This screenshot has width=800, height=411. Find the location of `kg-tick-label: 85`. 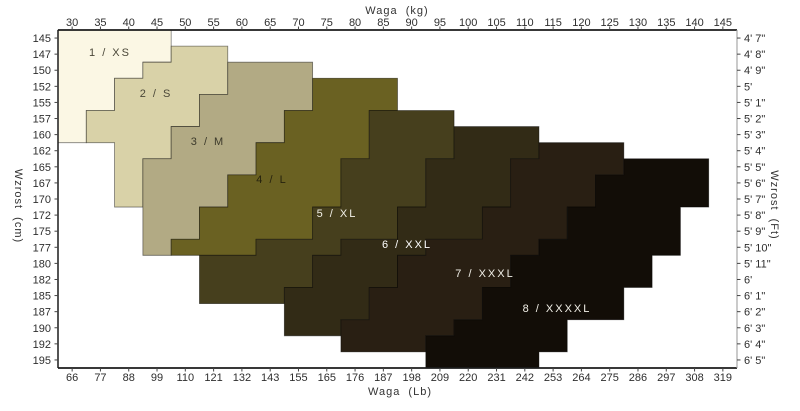

kg-tick-label: 85 is located at coordinates (383, 23).